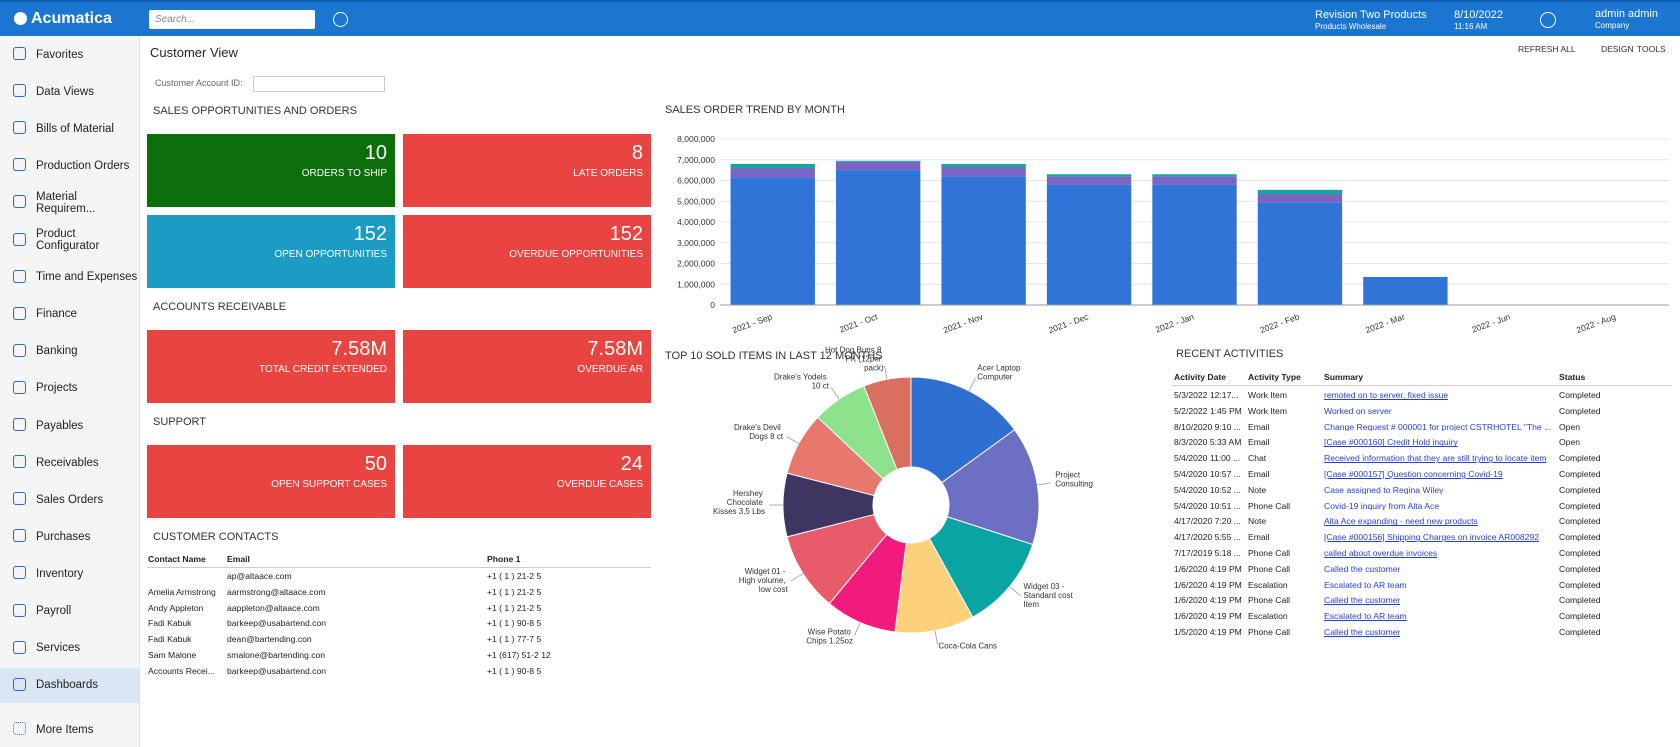  What do you see at coordinates (1422, 385) in the screenshot?
I see `header-rule` at bounding box center [1422, 385].